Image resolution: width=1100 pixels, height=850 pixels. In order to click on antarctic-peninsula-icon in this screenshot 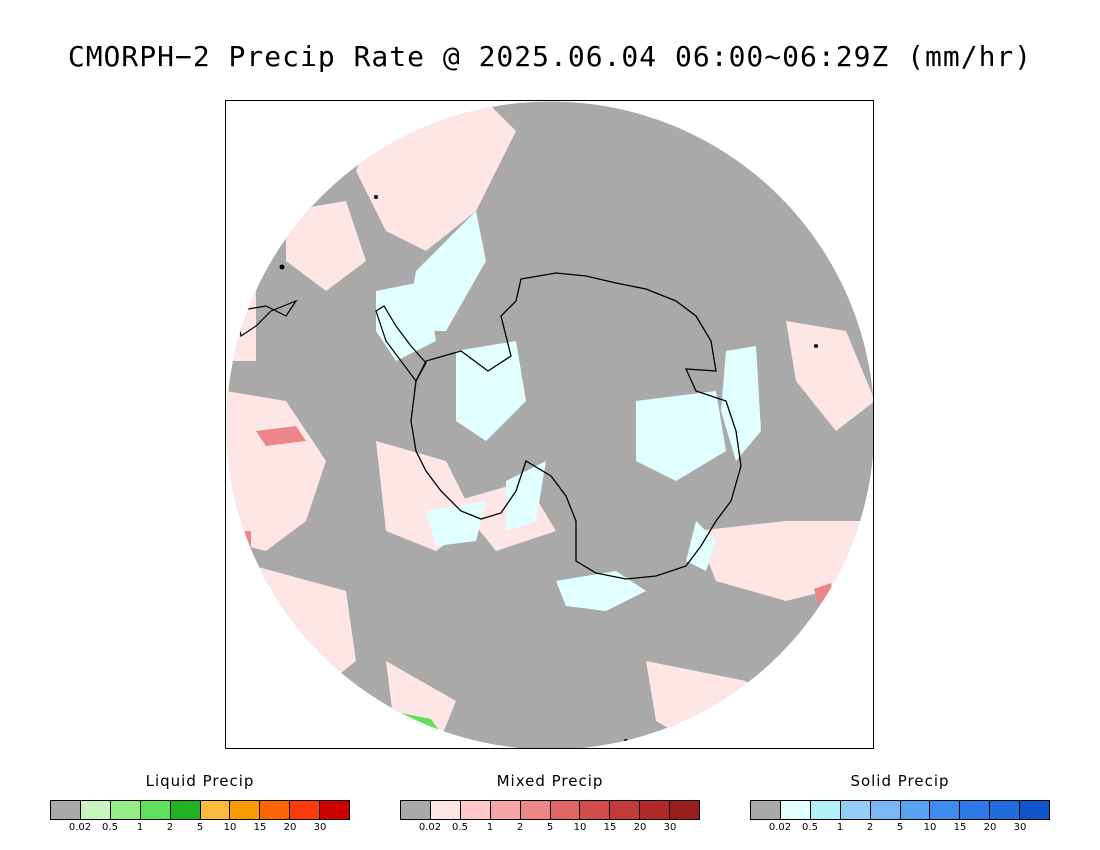, I will do `click(401, 344)`.